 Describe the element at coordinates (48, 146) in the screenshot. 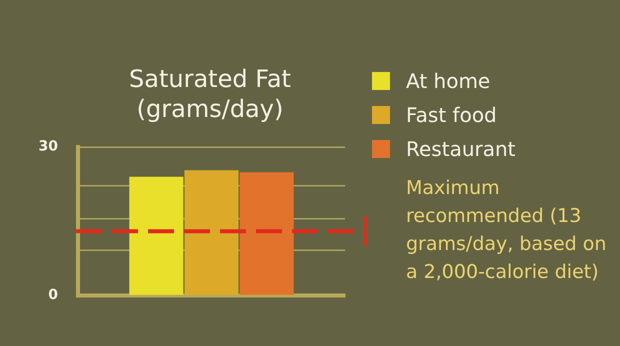

I see `y-tick-label: 30` at that location.